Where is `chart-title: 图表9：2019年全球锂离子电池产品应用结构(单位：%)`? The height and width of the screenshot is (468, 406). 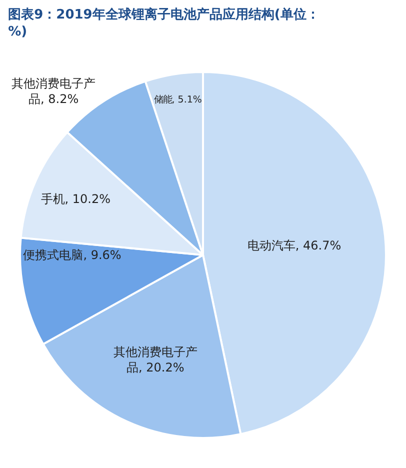
chart-title: 图表9：2019年全球锂离子电池产品应用结构(单位：%) is located at coordinates (164, 23).